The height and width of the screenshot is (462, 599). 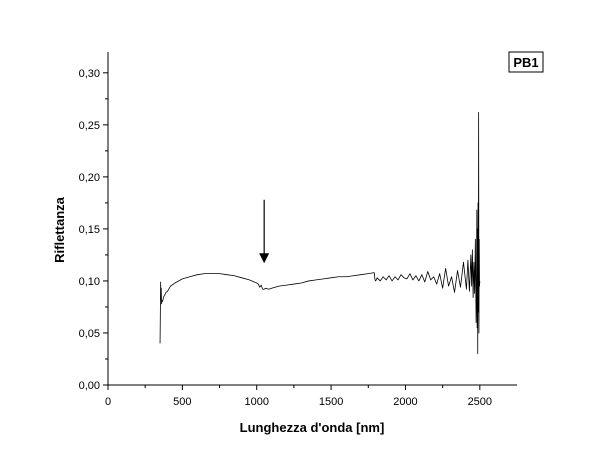 What do you see at coordinates (331, 402) in the screenshot?
I see `x-tick-label: 1500` at bounding box center [331, 402].